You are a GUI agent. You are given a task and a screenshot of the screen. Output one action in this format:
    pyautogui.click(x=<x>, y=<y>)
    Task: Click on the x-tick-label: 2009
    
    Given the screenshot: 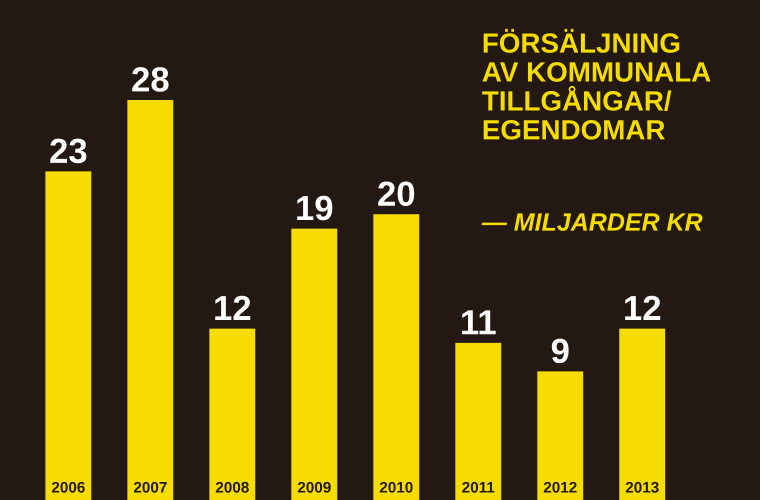 What is the action you would take?
    pyautogui.click(x=314, y=487)
    